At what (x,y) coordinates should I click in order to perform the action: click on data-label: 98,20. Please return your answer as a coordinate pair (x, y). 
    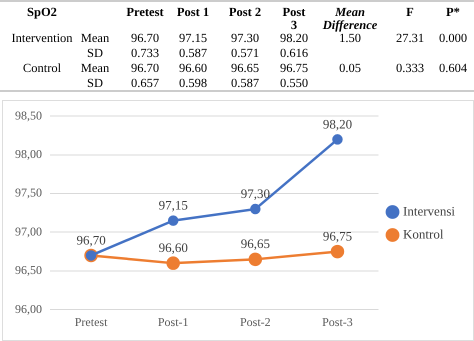
    Looking at the image, I should click on (337, 124).